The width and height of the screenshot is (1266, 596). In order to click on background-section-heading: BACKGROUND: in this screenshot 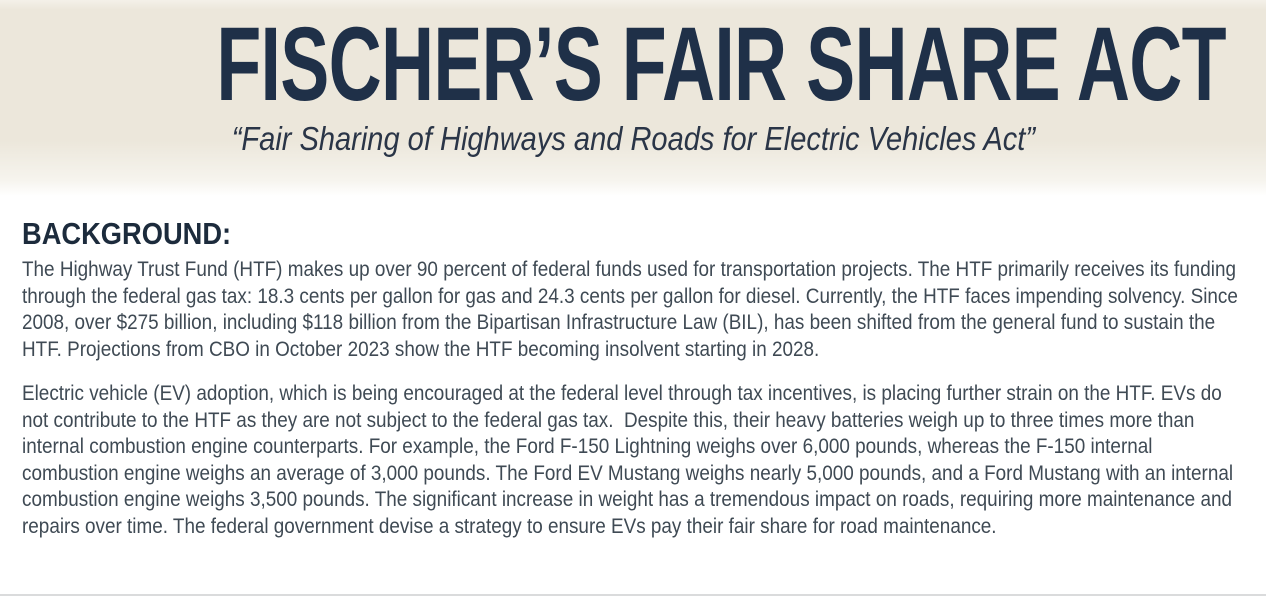, I will do `click(127, 233)`.